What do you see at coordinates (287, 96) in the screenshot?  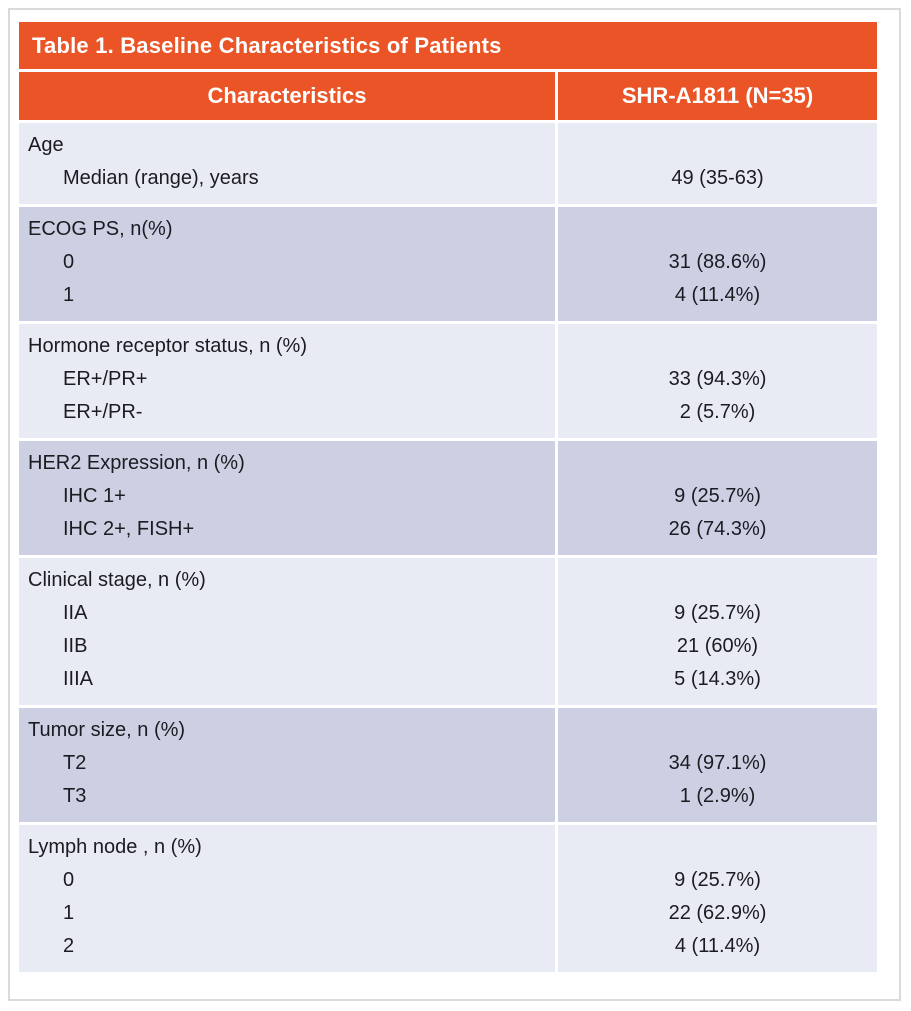 I see `column-header-characteristics: Characteristics` at bounding box center [287, 96].